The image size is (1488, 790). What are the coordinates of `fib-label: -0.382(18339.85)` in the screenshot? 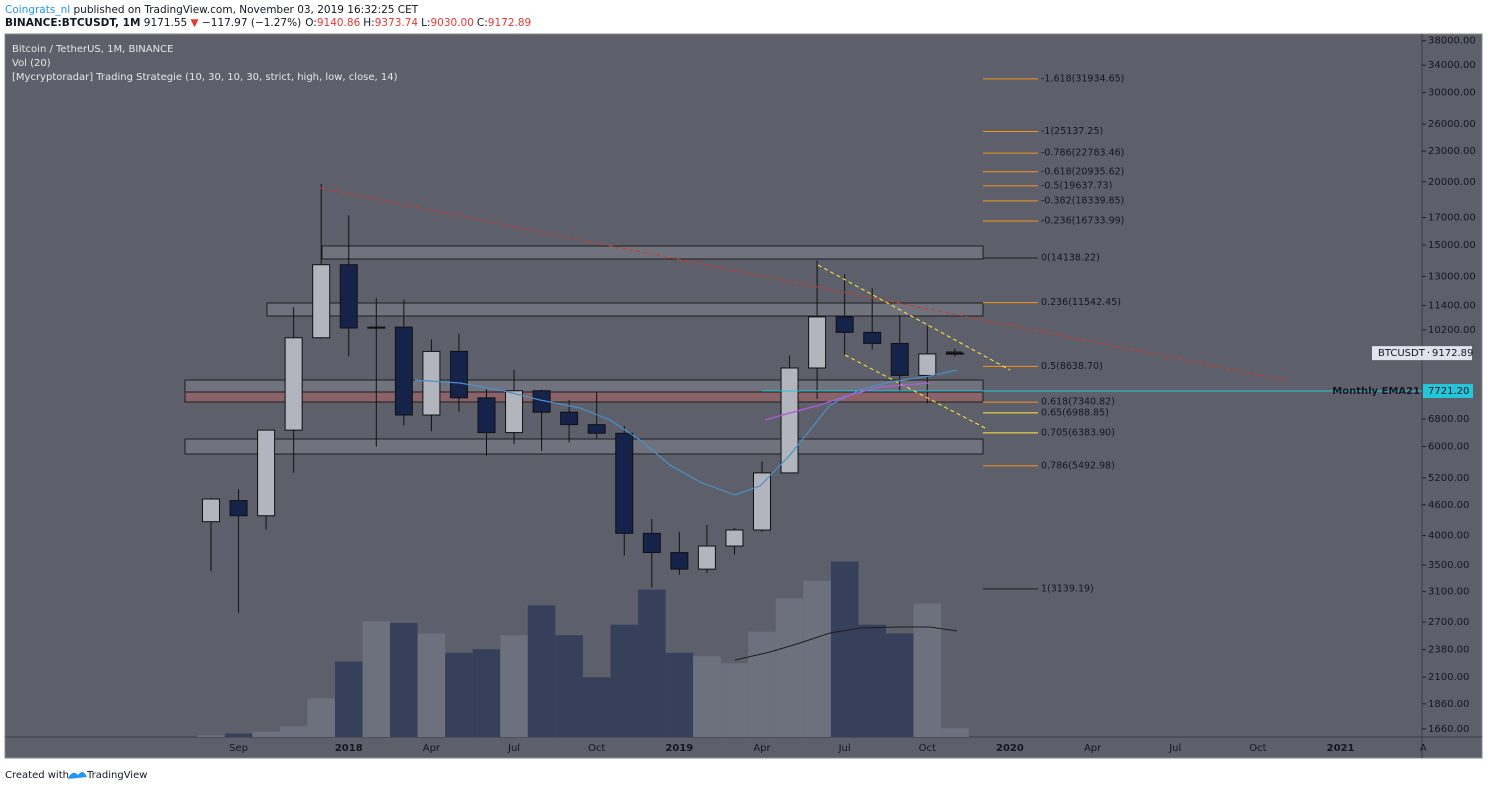 It's located at (1082, 200).